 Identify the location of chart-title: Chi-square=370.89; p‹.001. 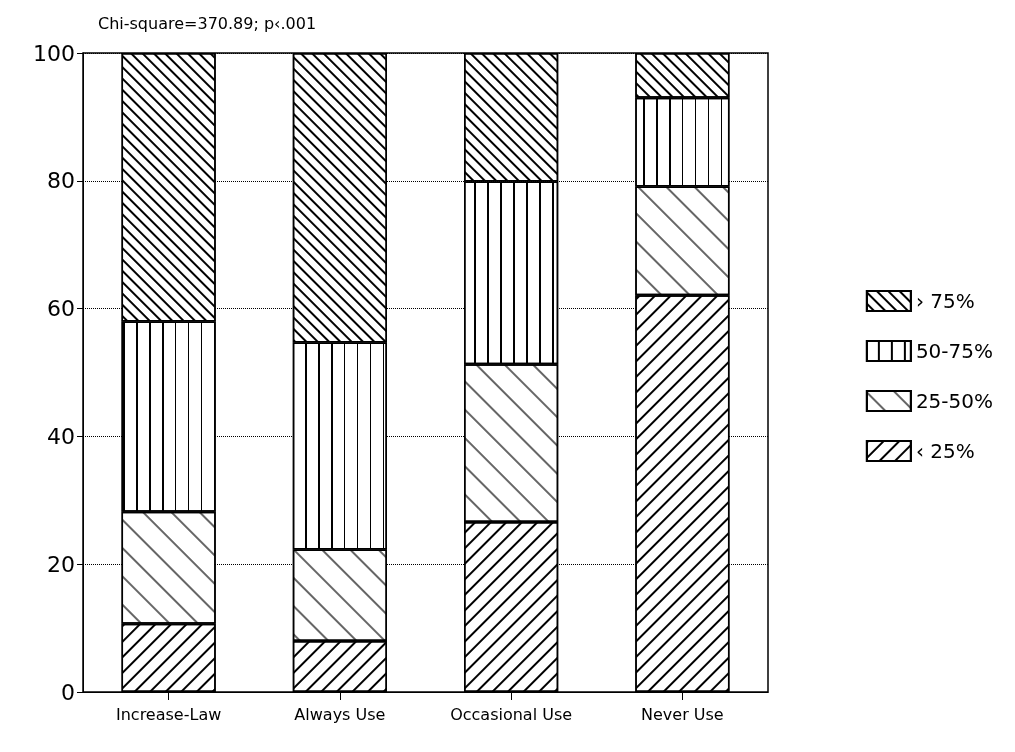
(207, 23).